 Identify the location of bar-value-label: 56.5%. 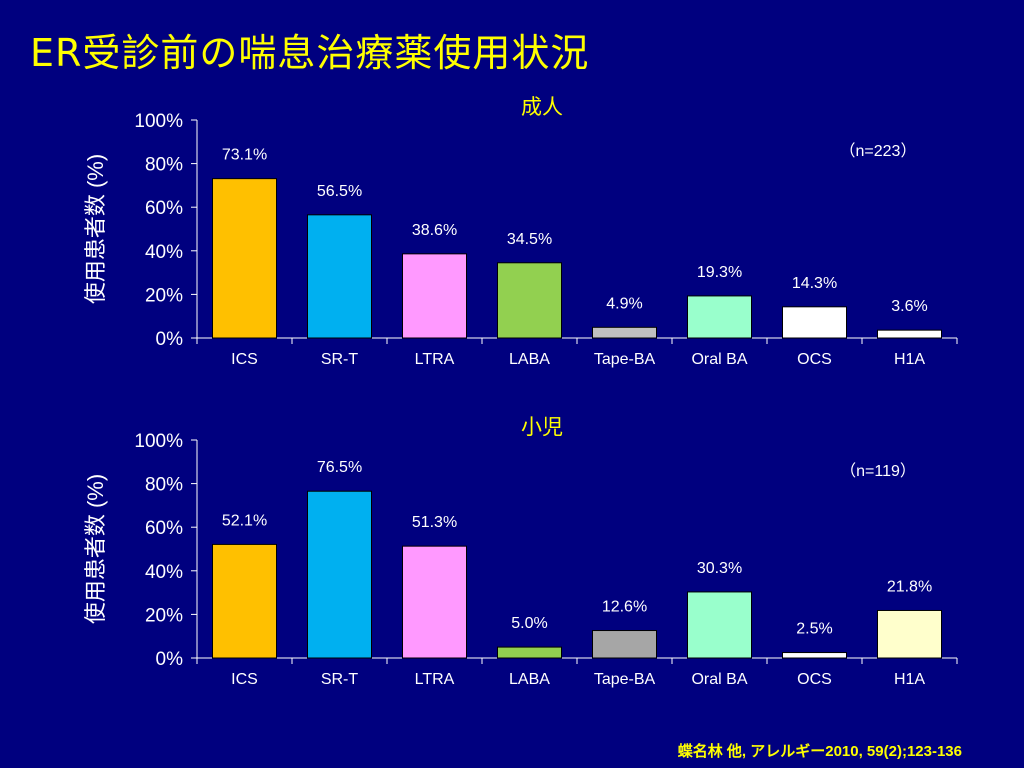
(339, 191).